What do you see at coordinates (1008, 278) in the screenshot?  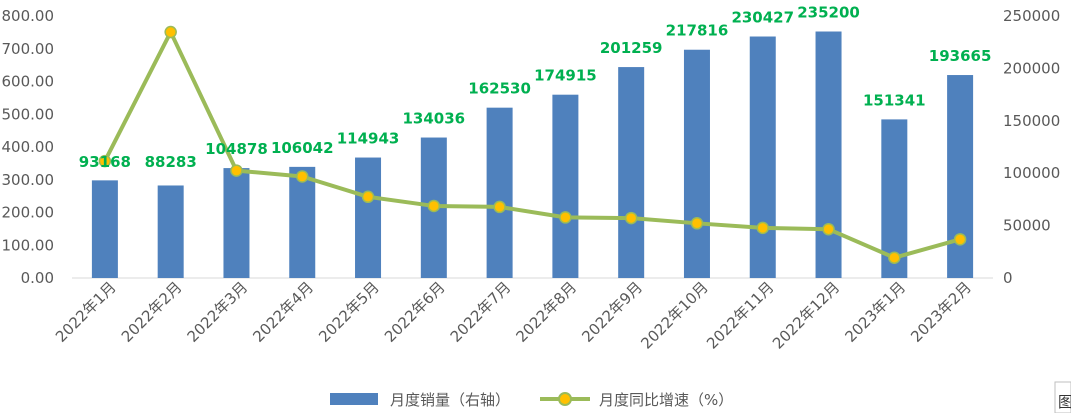 I see `right-tick-label: 0` at bounding box center [1008, 278].